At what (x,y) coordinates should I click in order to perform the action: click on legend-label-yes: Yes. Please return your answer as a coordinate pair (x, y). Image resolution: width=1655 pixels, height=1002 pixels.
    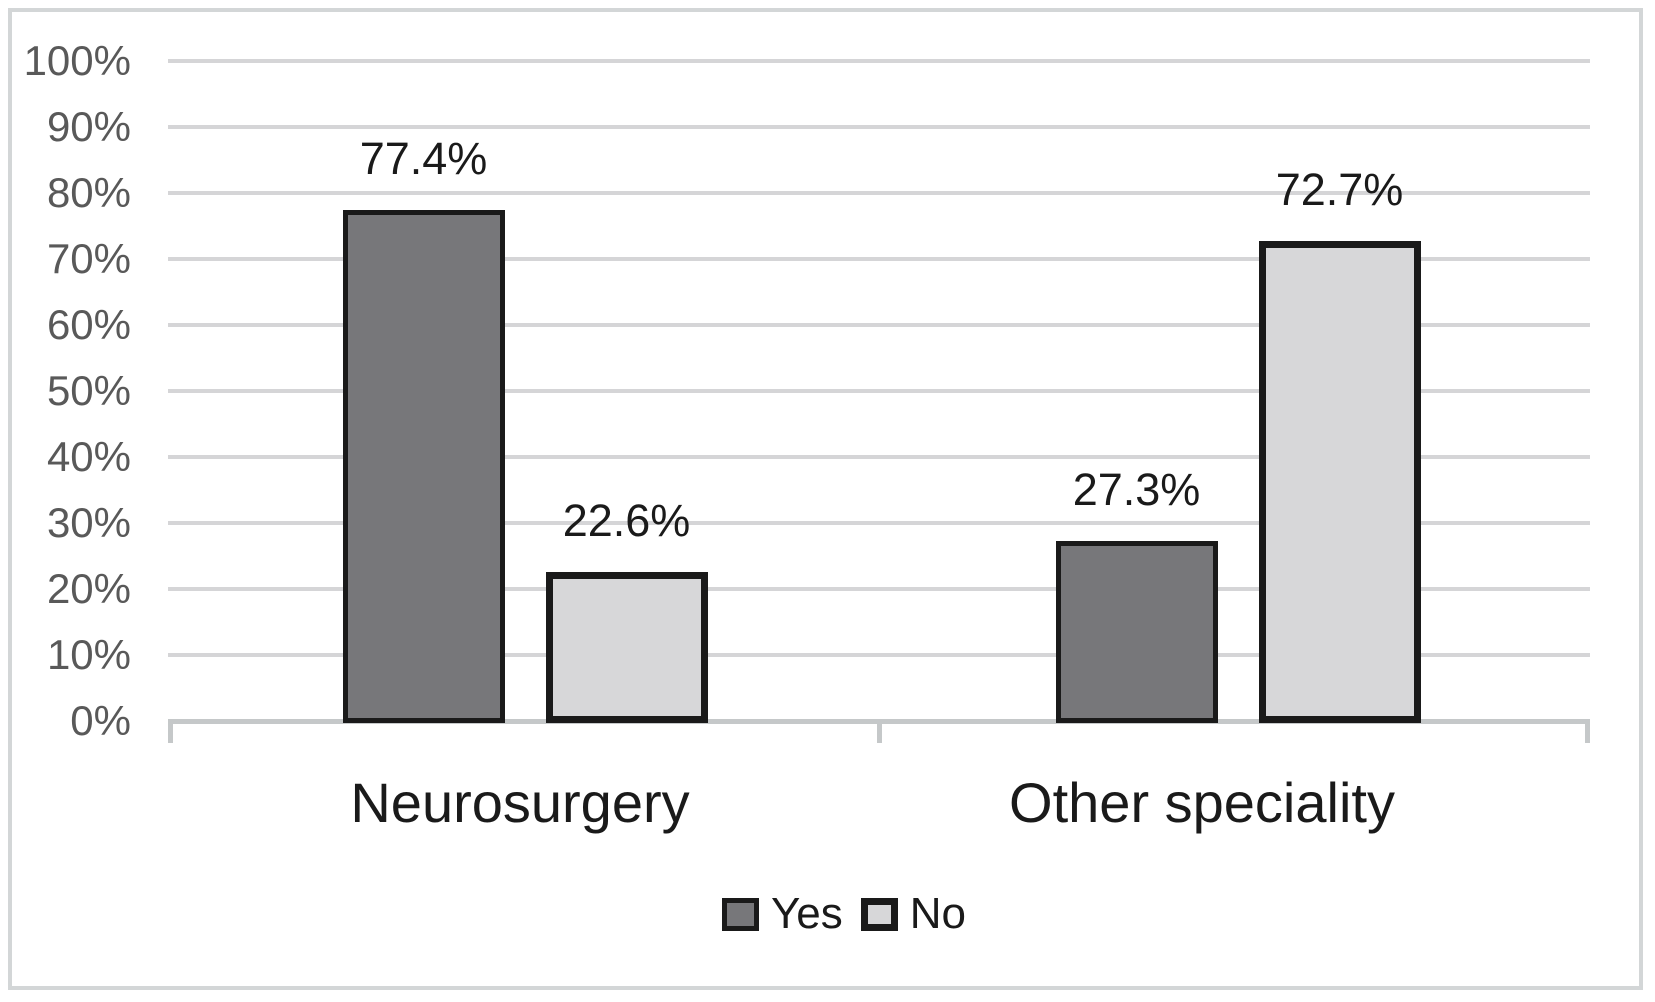
    Looking at the image, I should click on (807, 913).